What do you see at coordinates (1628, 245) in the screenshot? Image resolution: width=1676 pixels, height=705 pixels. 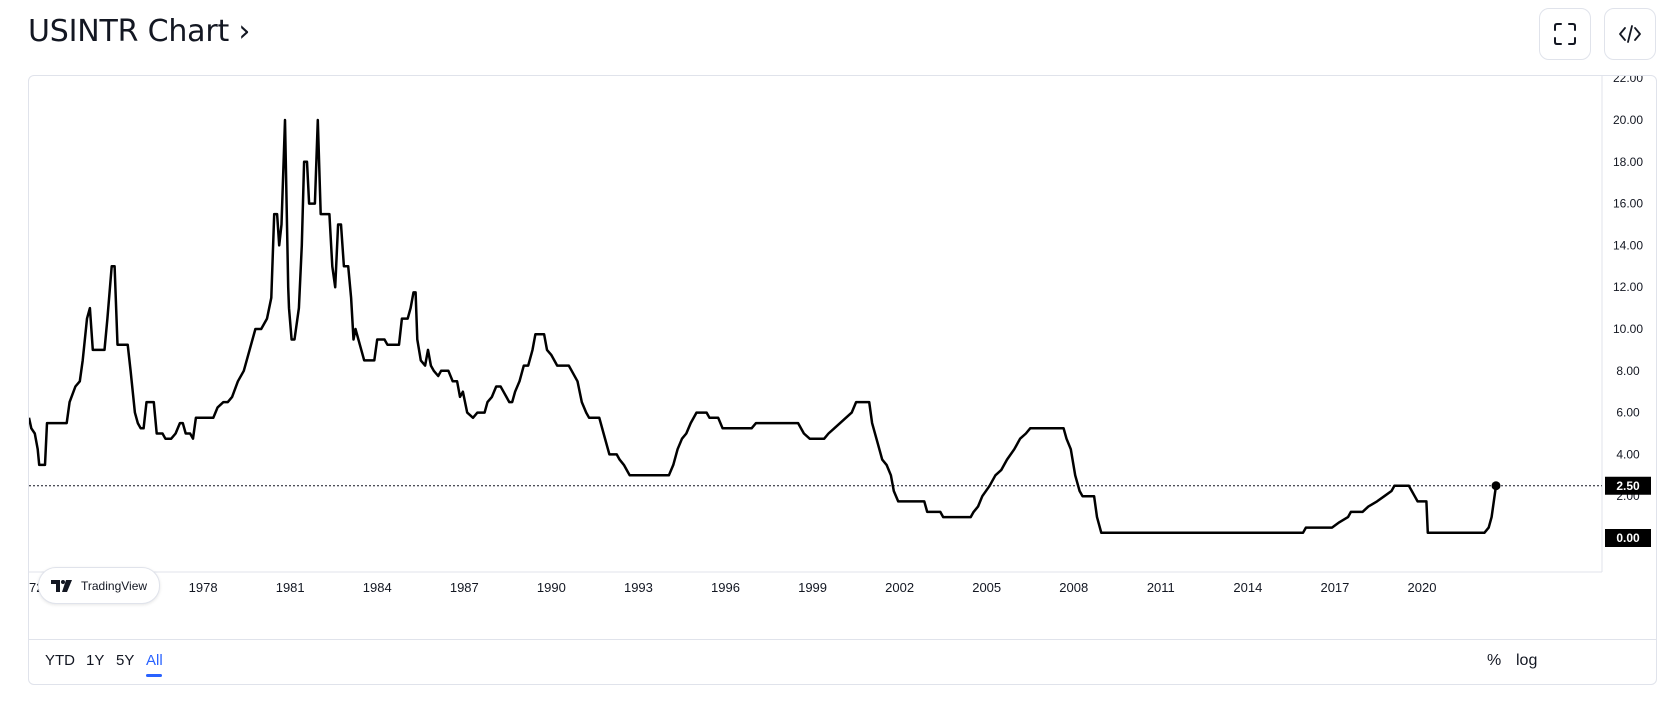 I see `y-tick-label: 14.00` at bounding box center [1628, 245].